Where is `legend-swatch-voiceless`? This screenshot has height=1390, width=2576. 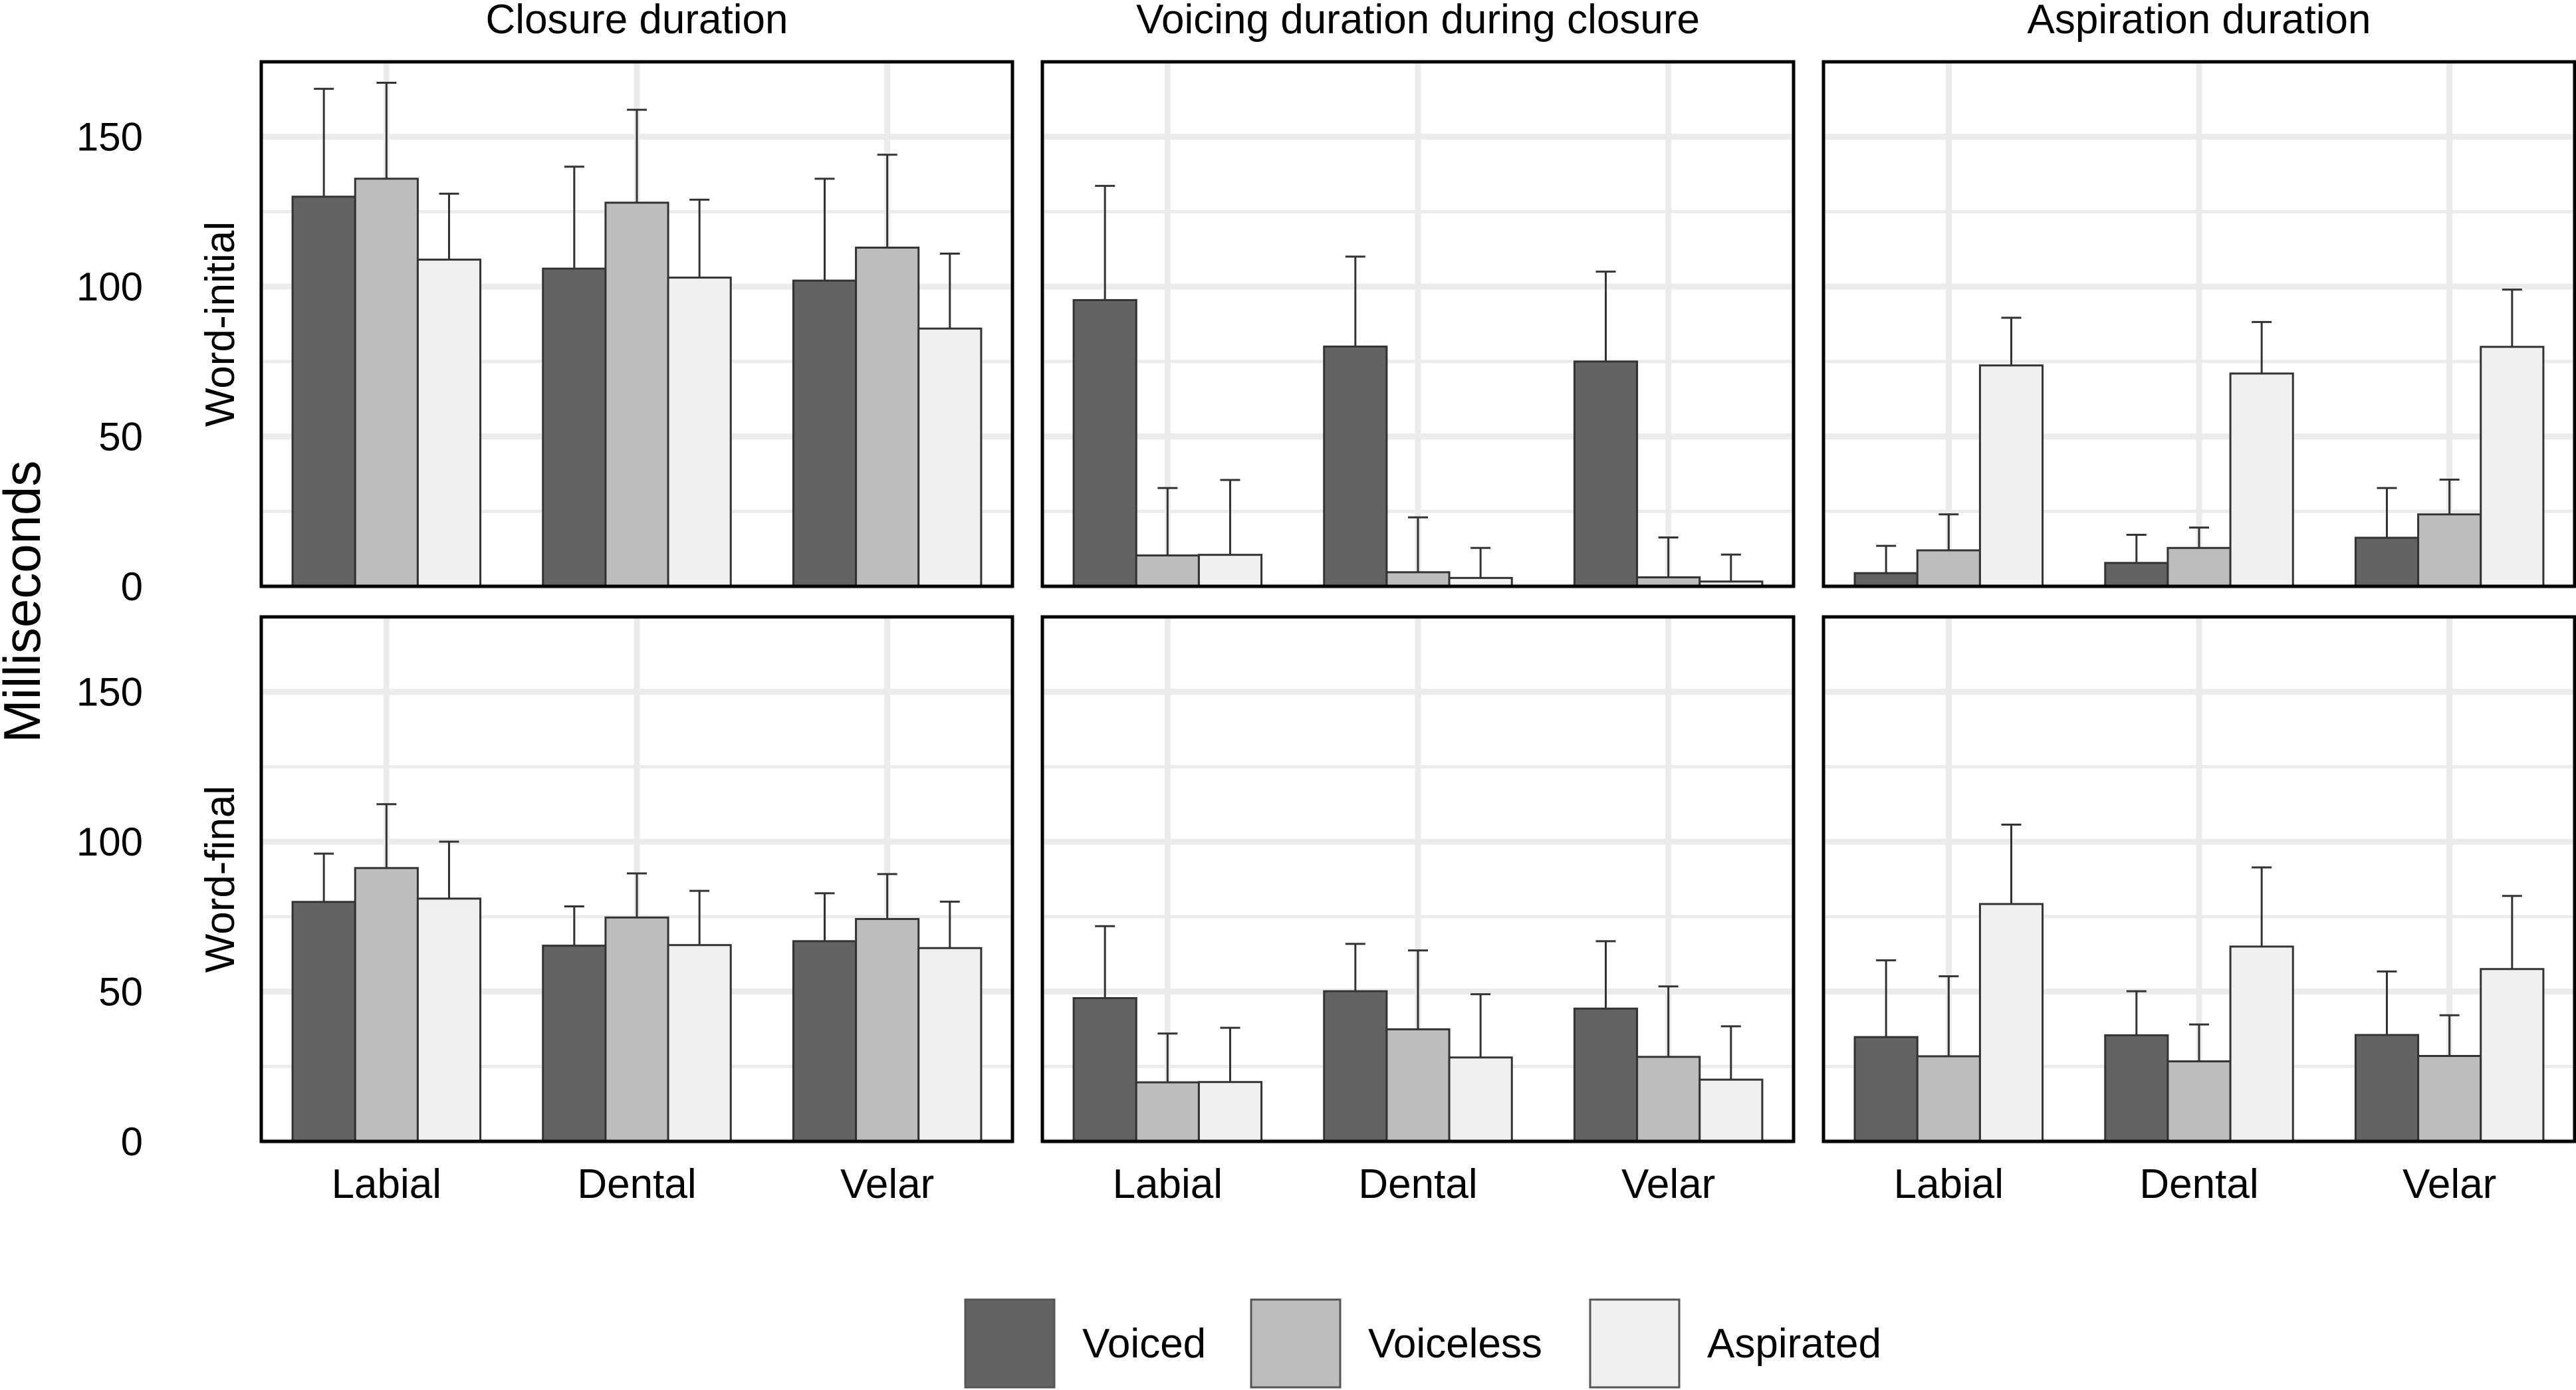 legend-swatch-voiceless is located at coordinates (1296, 1343).